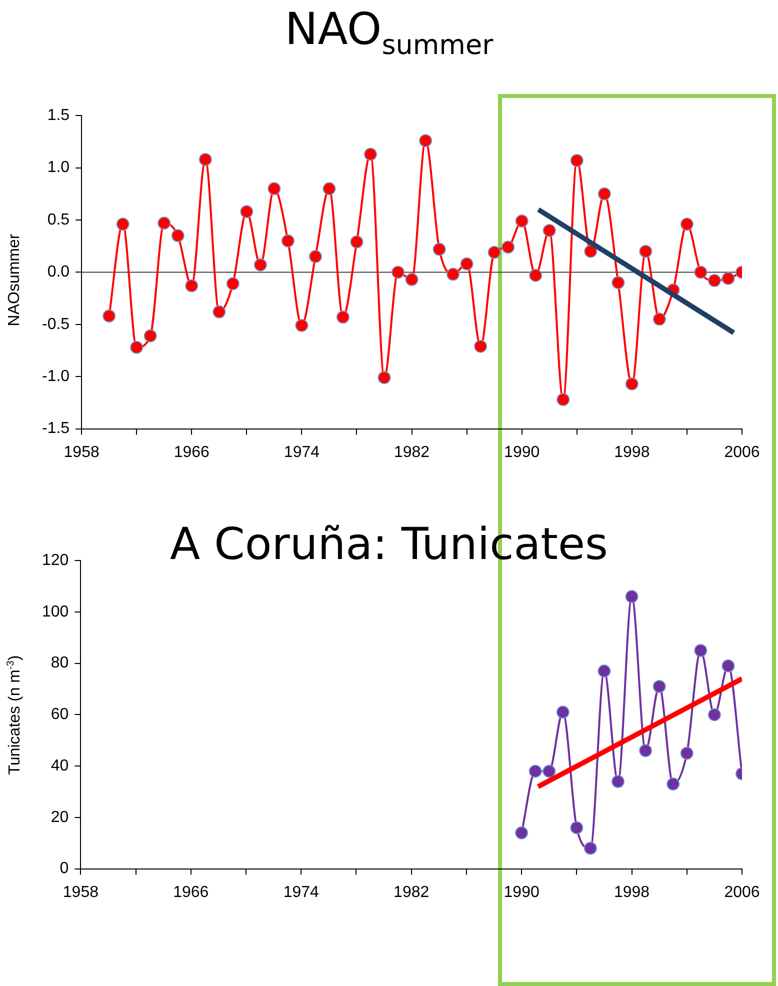  What do you see at coordinates (389, 33) in the screenshot?
I see `chart-title: NAO$_{summer}$` at bounding box center [389, 33].